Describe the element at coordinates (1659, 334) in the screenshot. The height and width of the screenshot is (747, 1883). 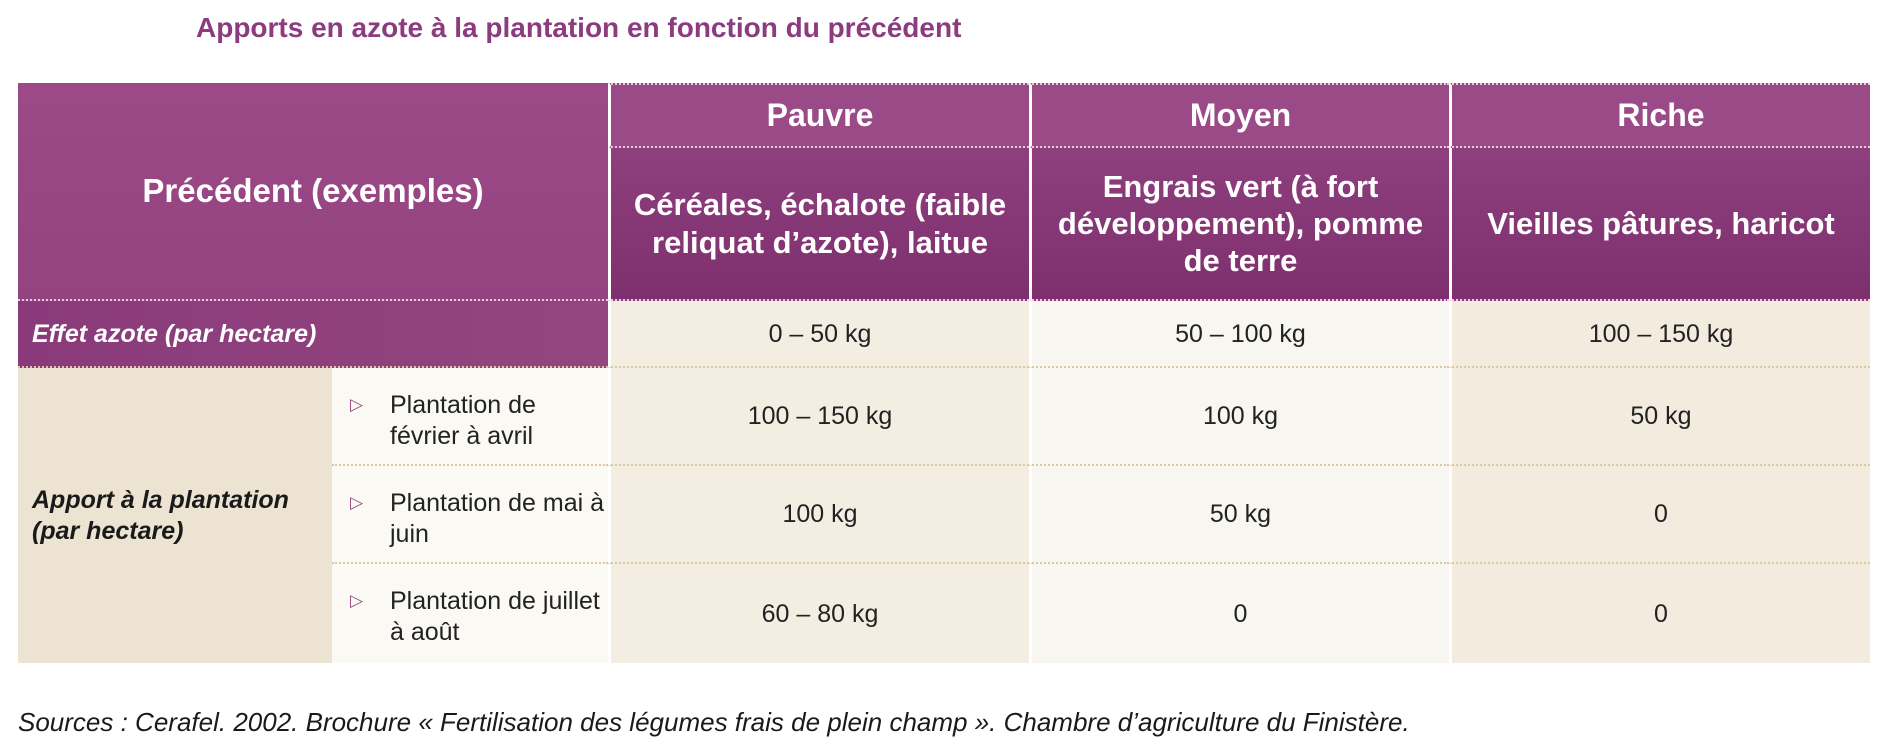
I see `effet-value-riche: 100 – 150 kg` at that location.